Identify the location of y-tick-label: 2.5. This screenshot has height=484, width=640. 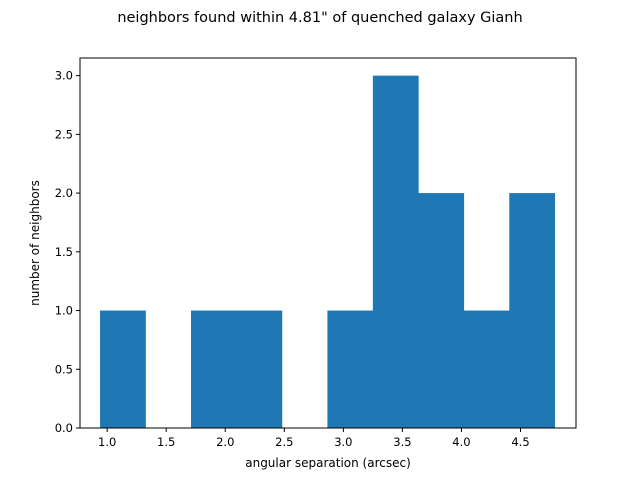
(64, 134).